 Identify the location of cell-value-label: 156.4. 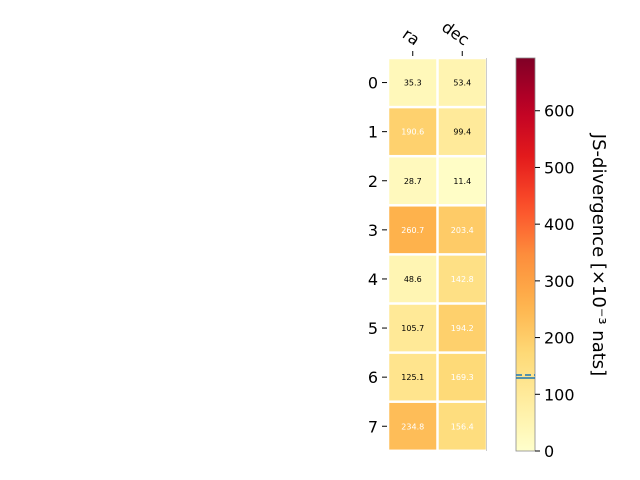
(462, 426).